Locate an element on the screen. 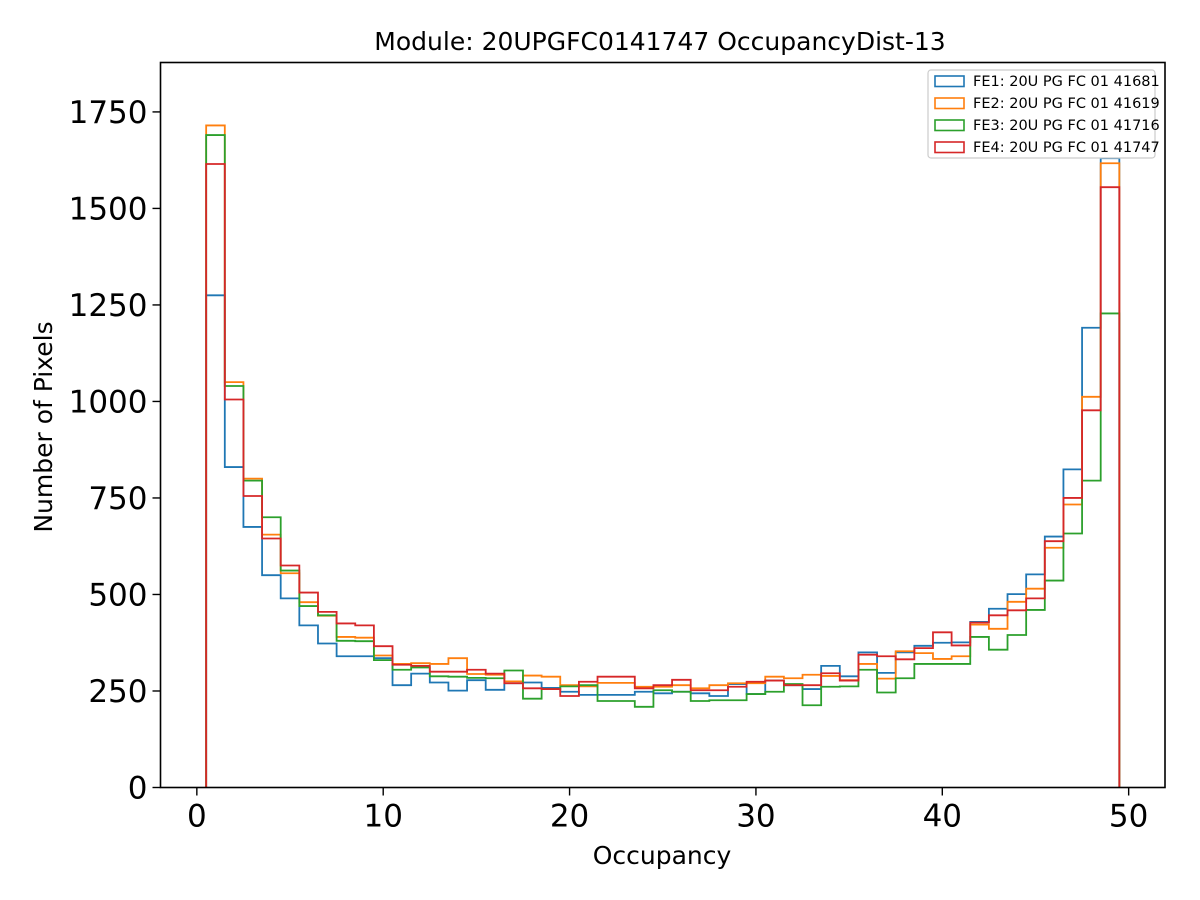  x-tick-label: 10 is located at coordinates (382, 817).